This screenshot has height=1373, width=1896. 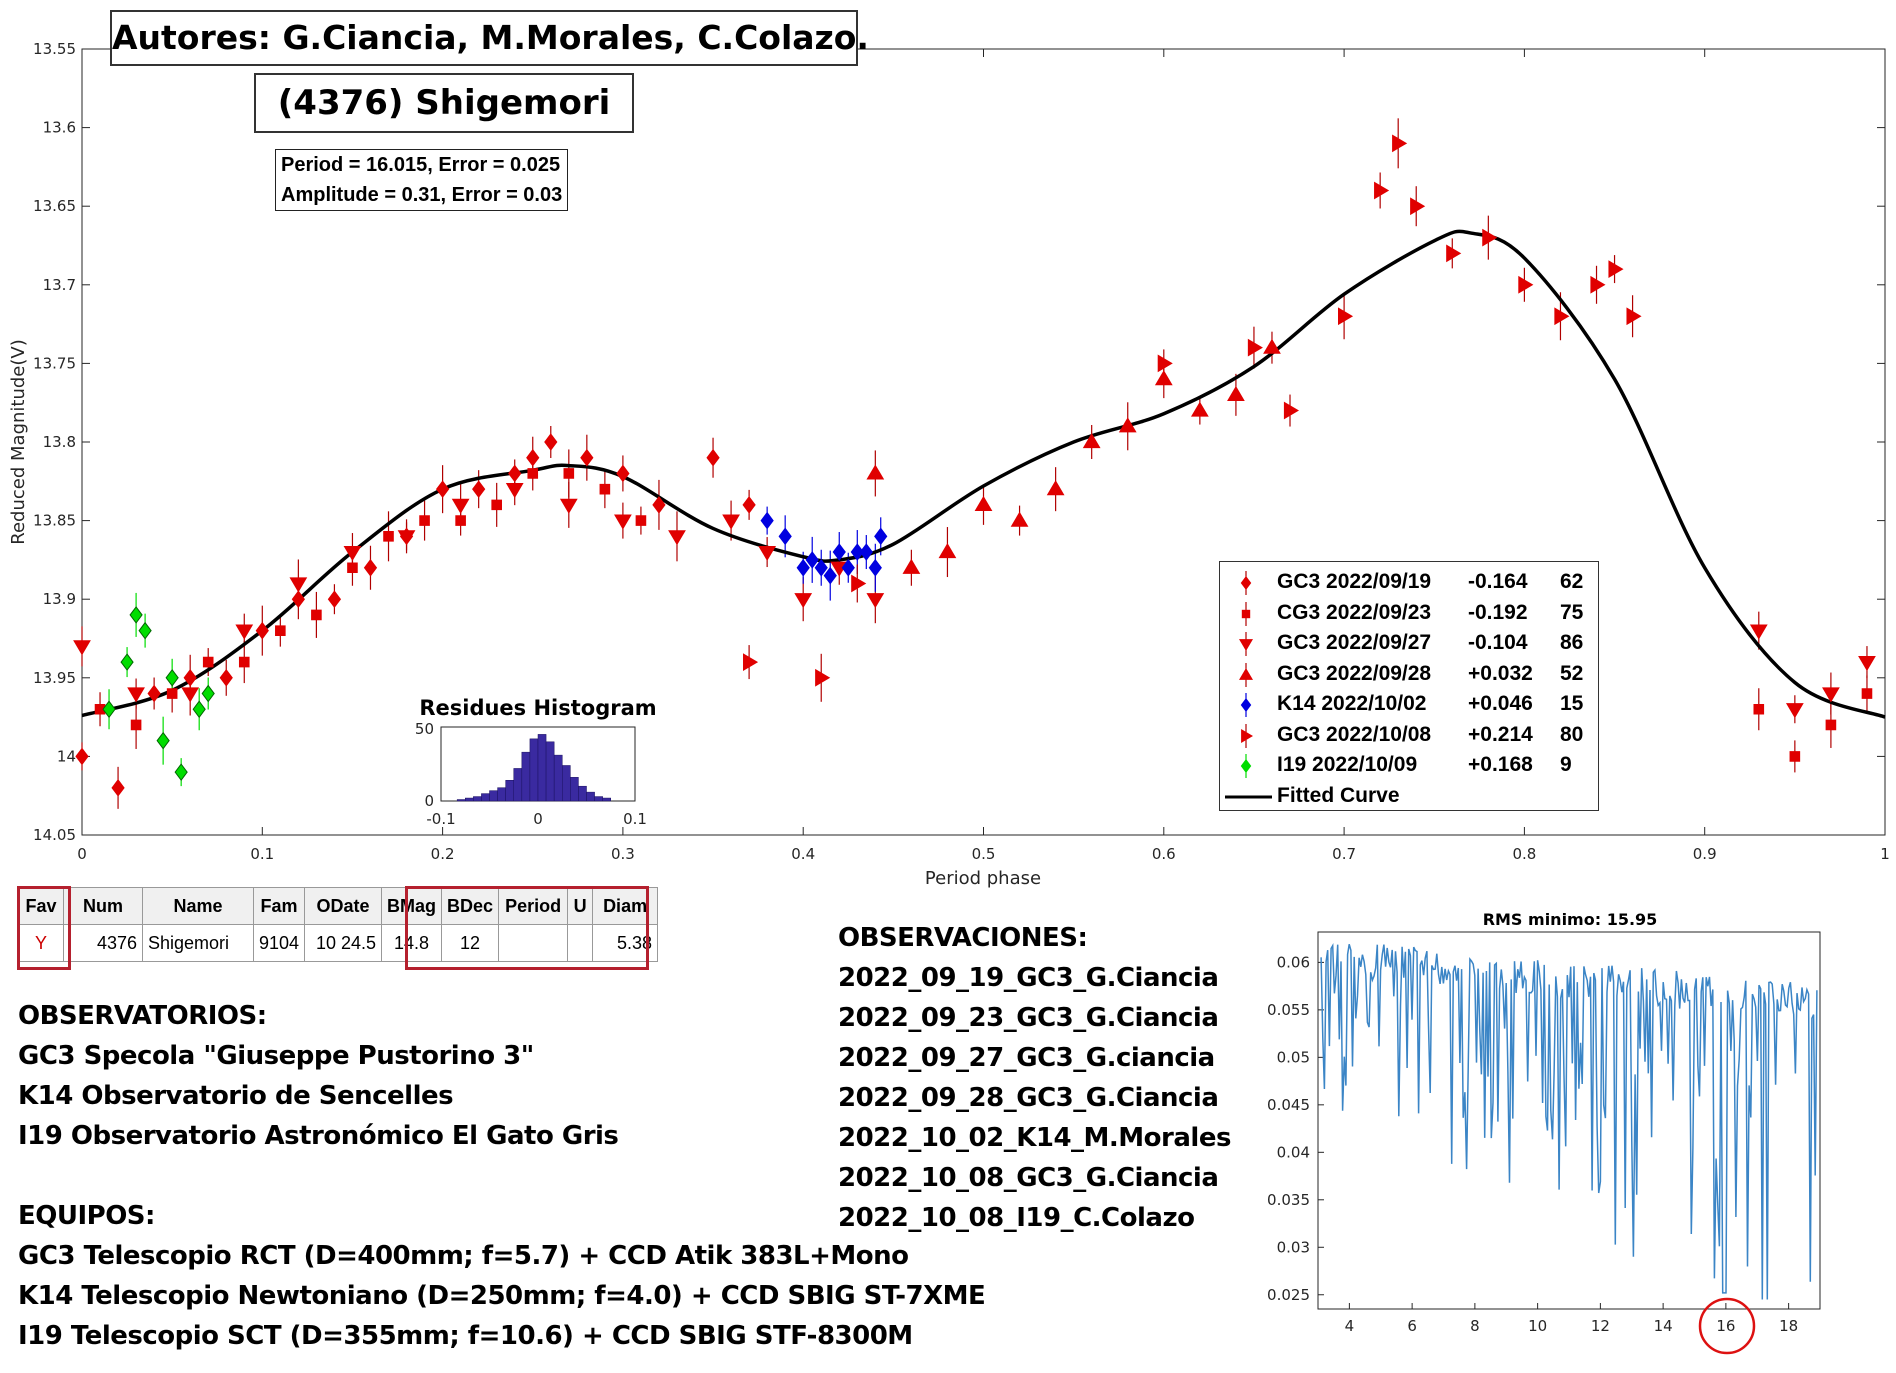 What do you see at coordinates (533, 943) in the screenshot?
I see `cell-period` at bounding box center [533, 943].